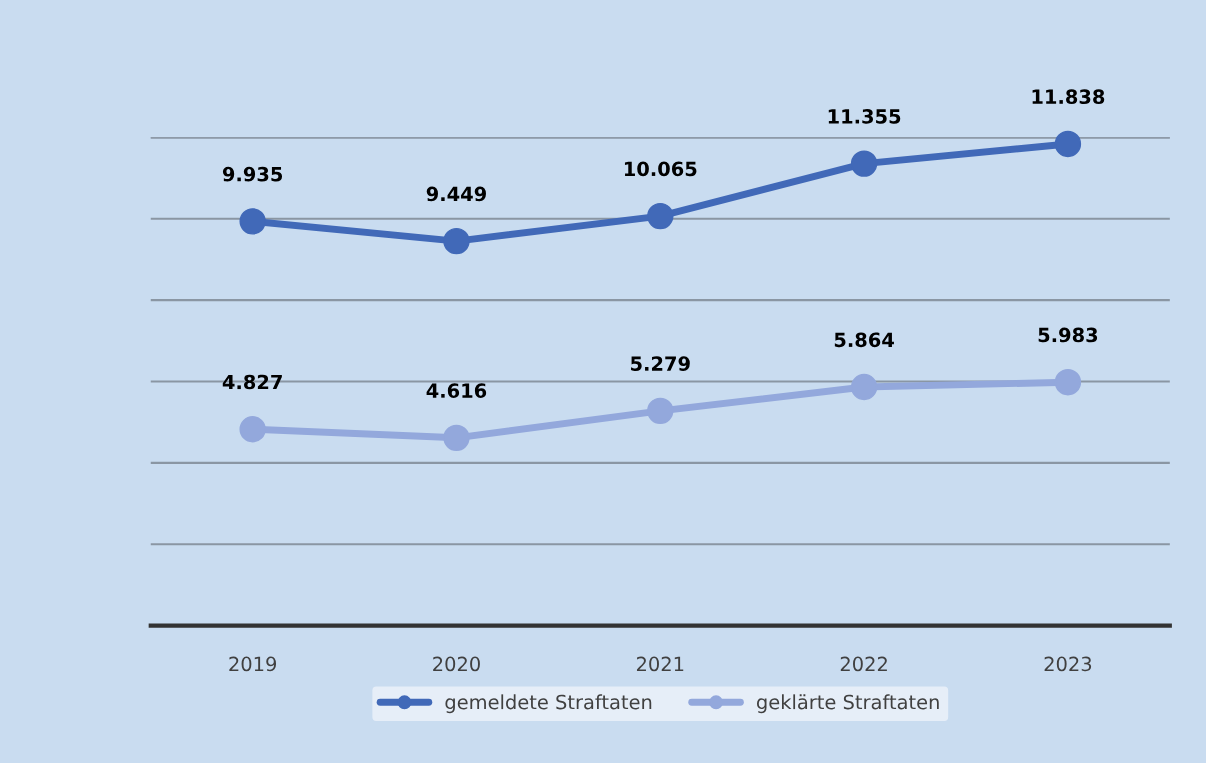  I want to click on data-label: 4.616, so click(456, 390).